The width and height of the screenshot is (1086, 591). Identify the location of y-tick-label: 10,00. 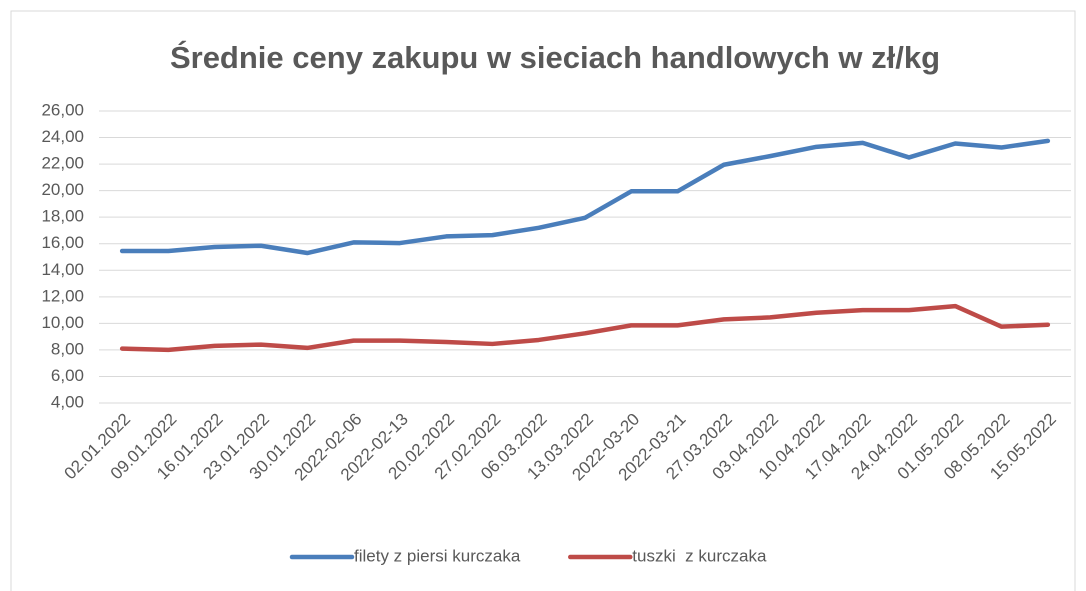
(62, 322).